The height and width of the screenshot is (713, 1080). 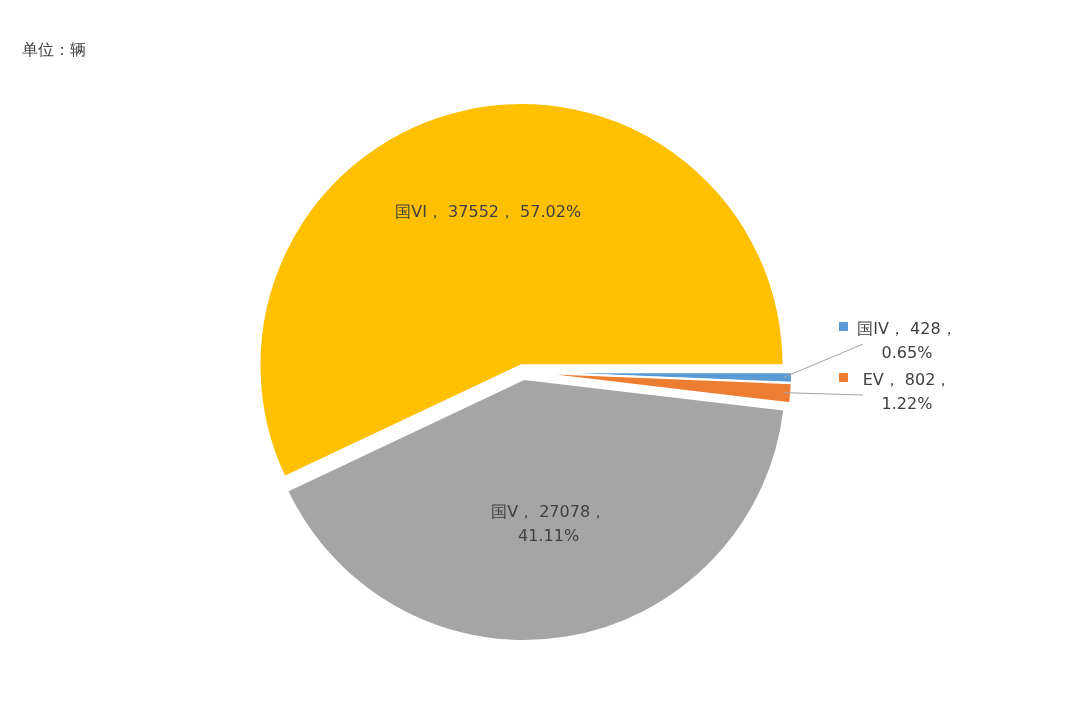 I want to click on data-label: ， 428，, so click(x=923, y=328).